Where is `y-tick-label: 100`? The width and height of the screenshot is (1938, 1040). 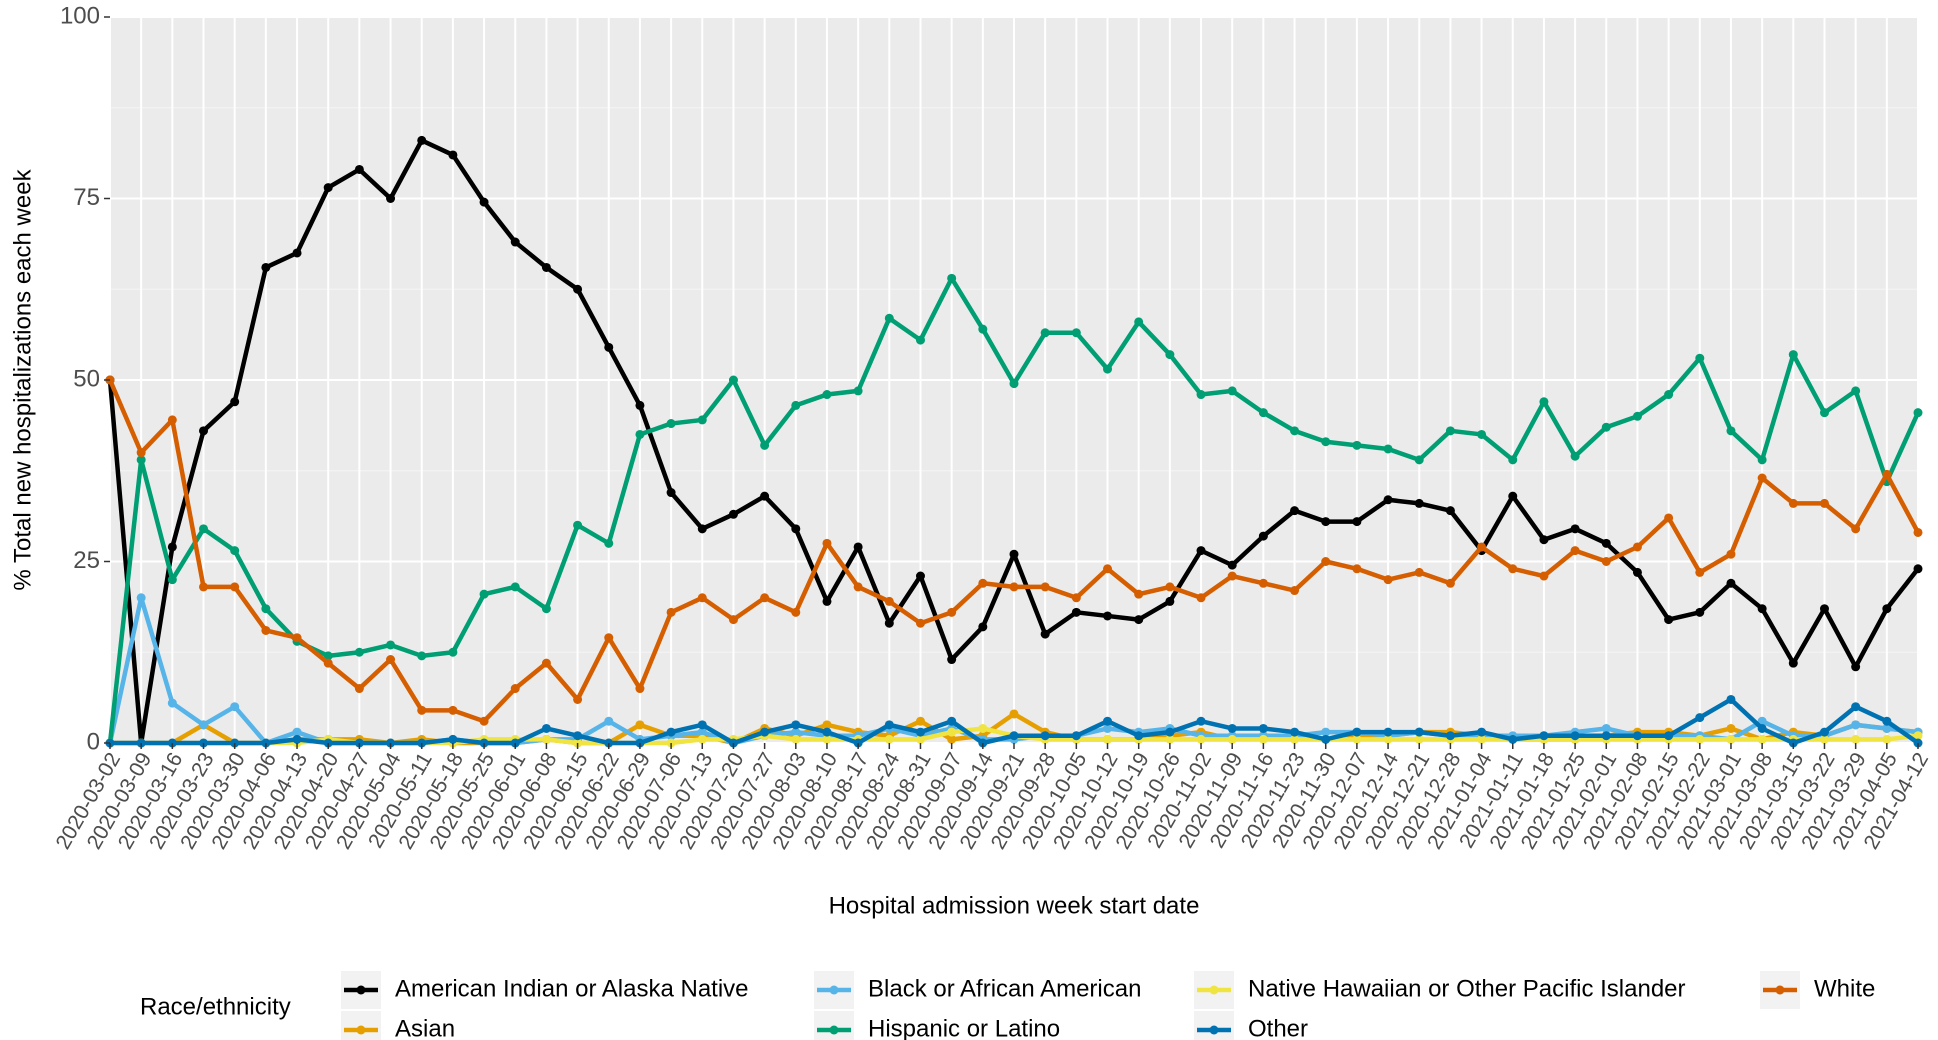 y-tick-label: 100 is located at coordinates (80, 15).